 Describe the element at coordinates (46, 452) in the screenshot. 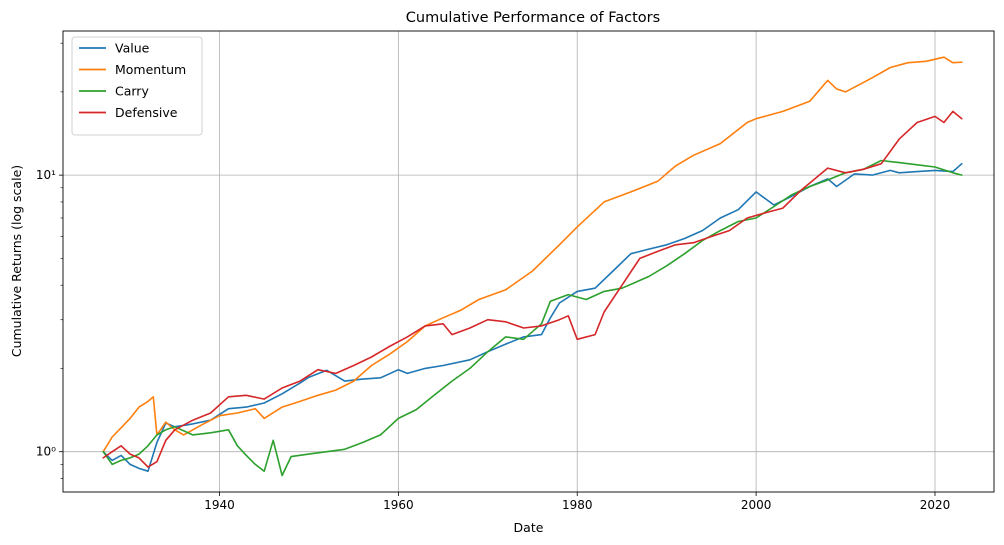

I see `y-tick-label: 10⁰` at that location.